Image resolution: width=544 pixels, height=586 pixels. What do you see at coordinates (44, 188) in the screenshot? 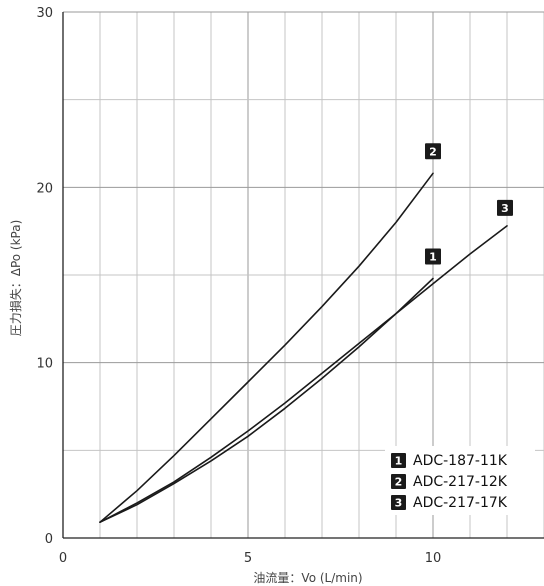
I see `y-tick-label: 20` at bounding box center [44, 188].